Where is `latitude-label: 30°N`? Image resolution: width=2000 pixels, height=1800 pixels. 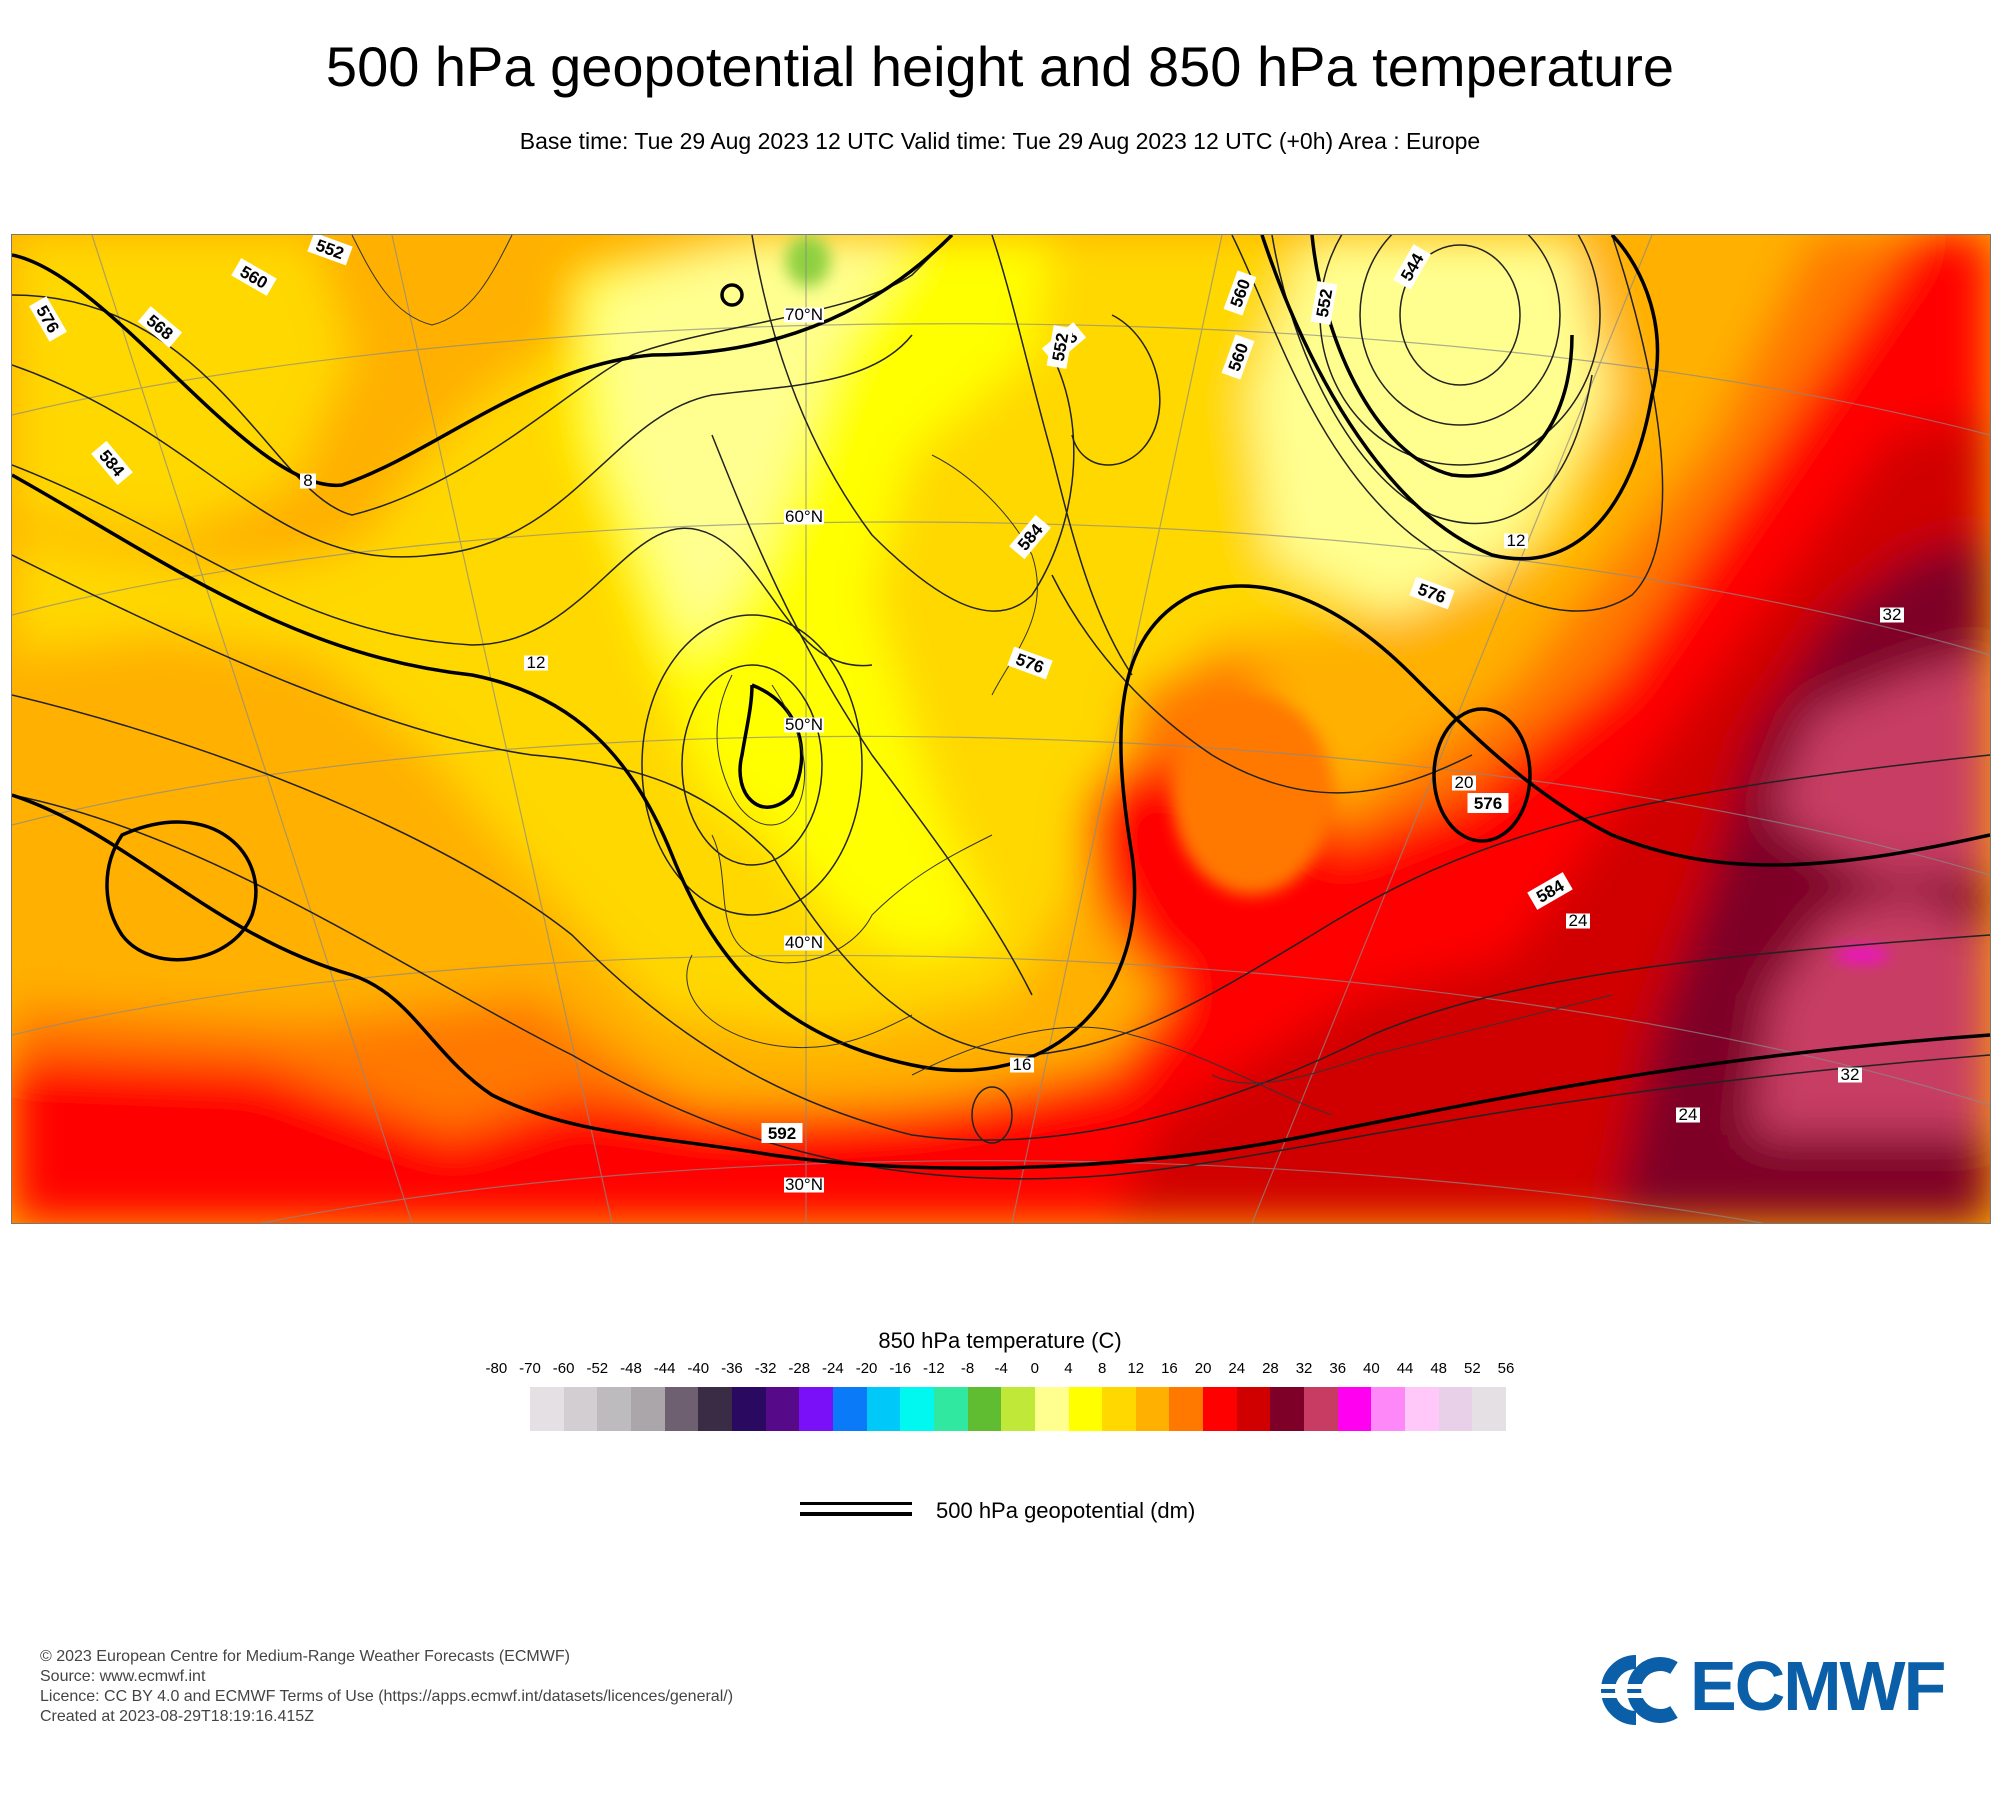
latitude-label: 30°N is located at coordinates (804, 1184).